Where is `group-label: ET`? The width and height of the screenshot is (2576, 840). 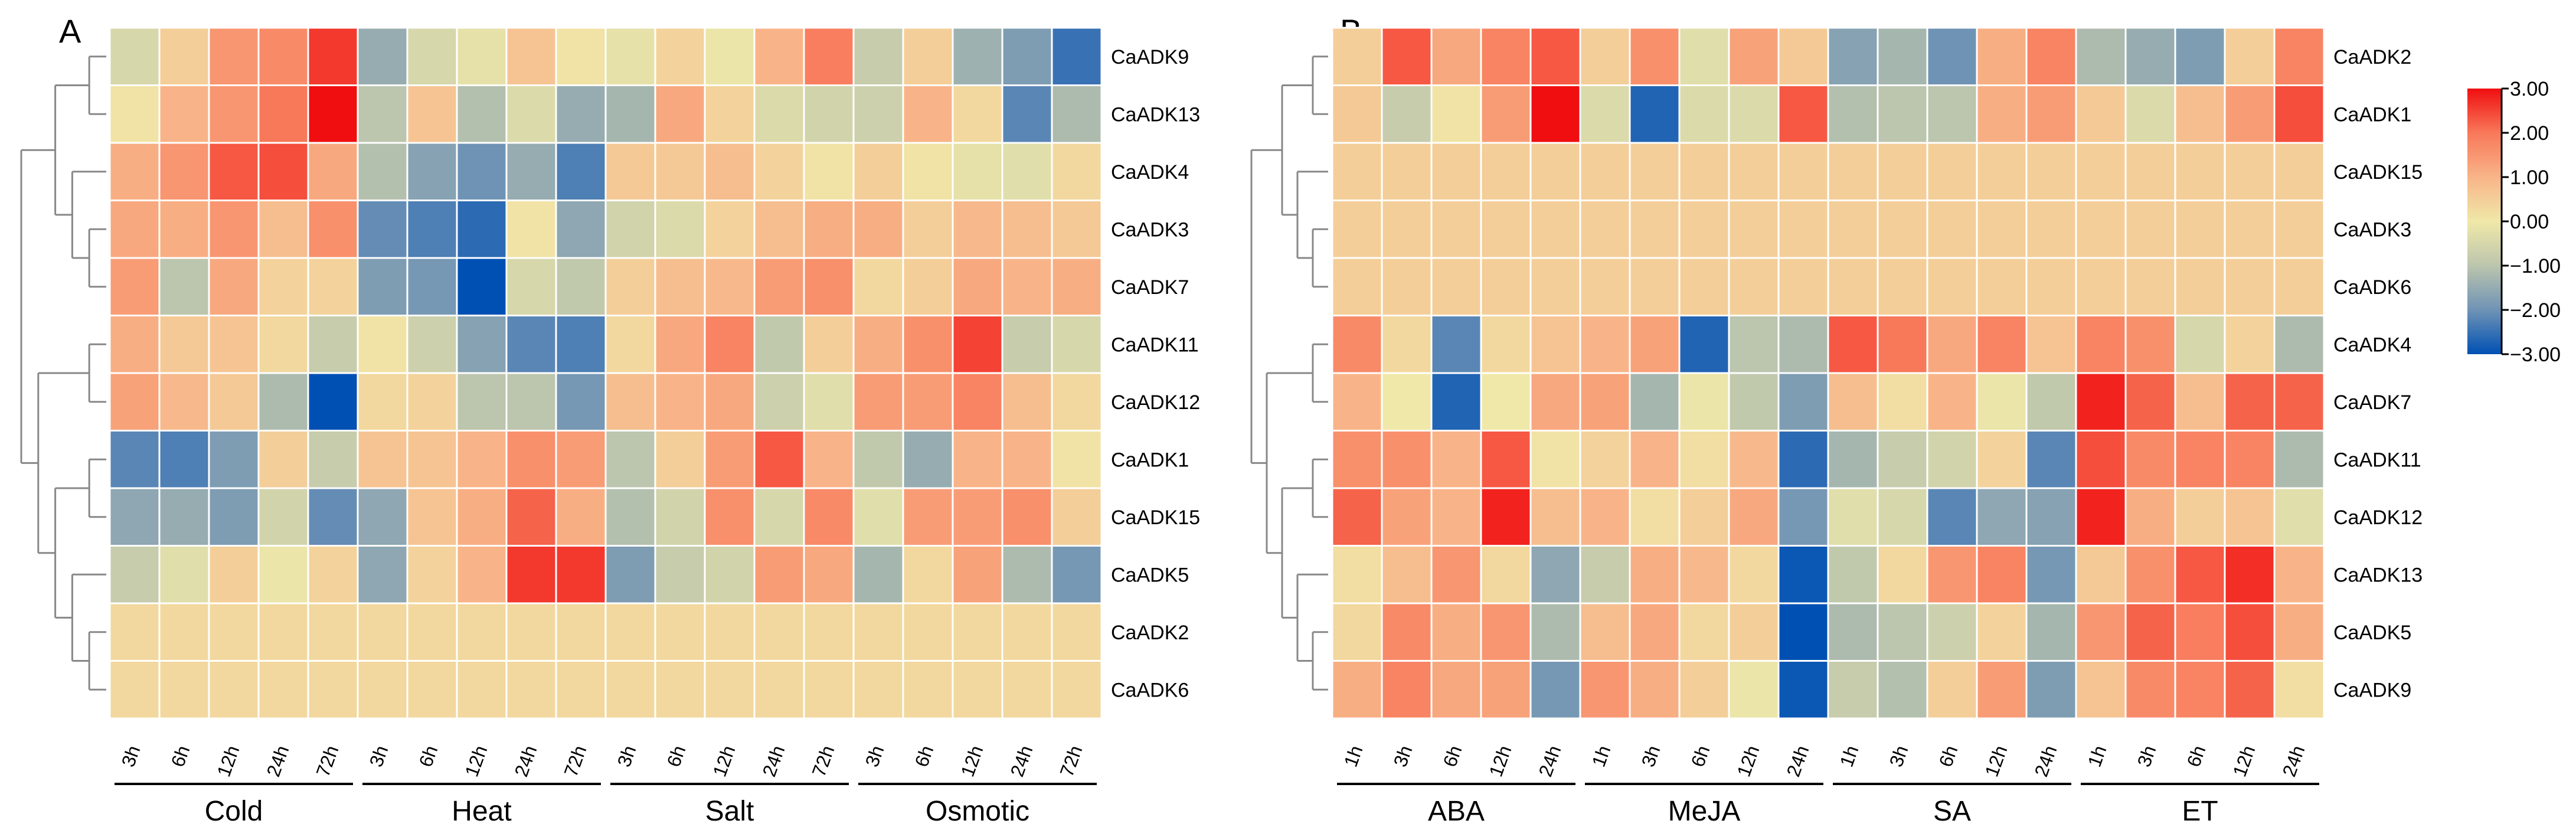
group-label: ET is located at coordinates (2200, 812).